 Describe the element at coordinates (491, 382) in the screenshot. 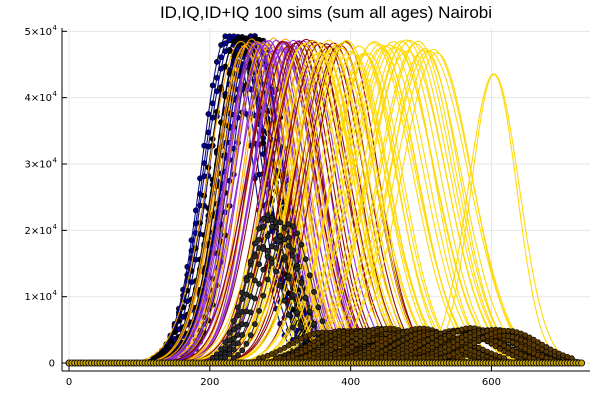

I see `x-tick-label: 600` at that location.